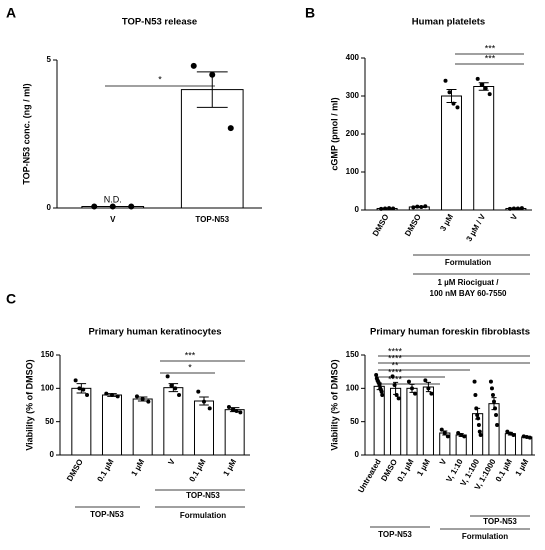  Describe the element at coordinates (334, 133) in the screenshot. I see `y-axis-label: cGMP (pmol / ml)` at that location.